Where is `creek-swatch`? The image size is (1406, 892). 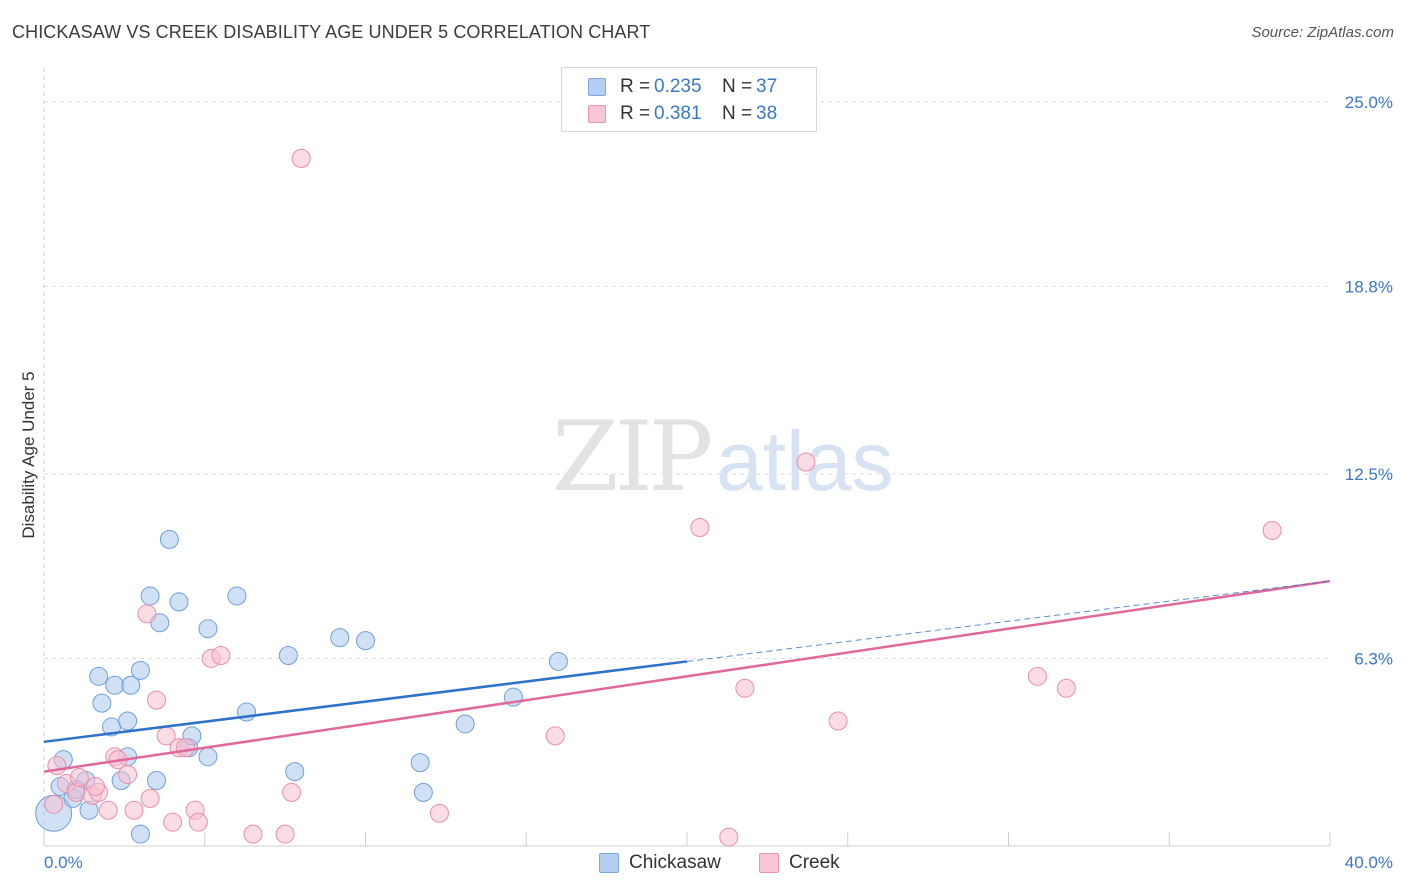 creek-swatch is located at coordinates (597, 114).